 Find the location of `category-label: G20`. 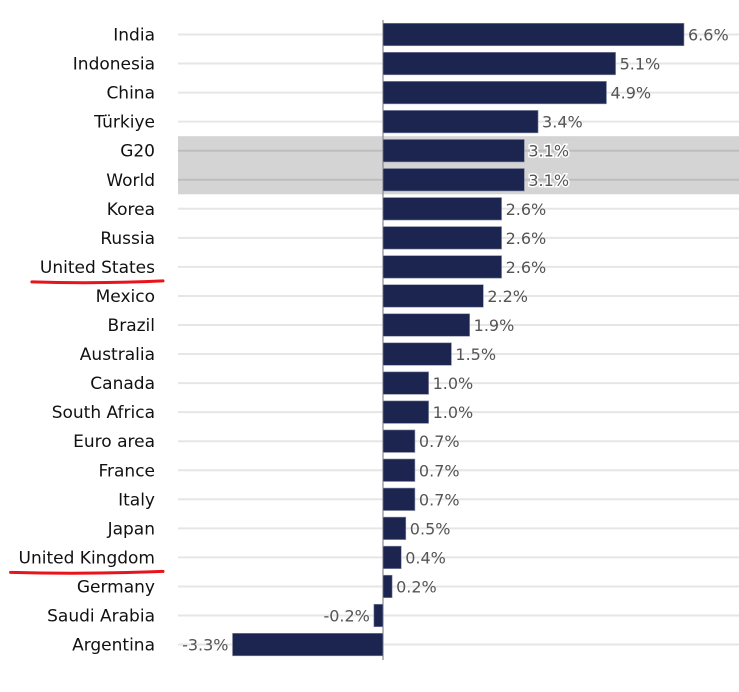

category-label: G20 is located at coordinates (137, 152).